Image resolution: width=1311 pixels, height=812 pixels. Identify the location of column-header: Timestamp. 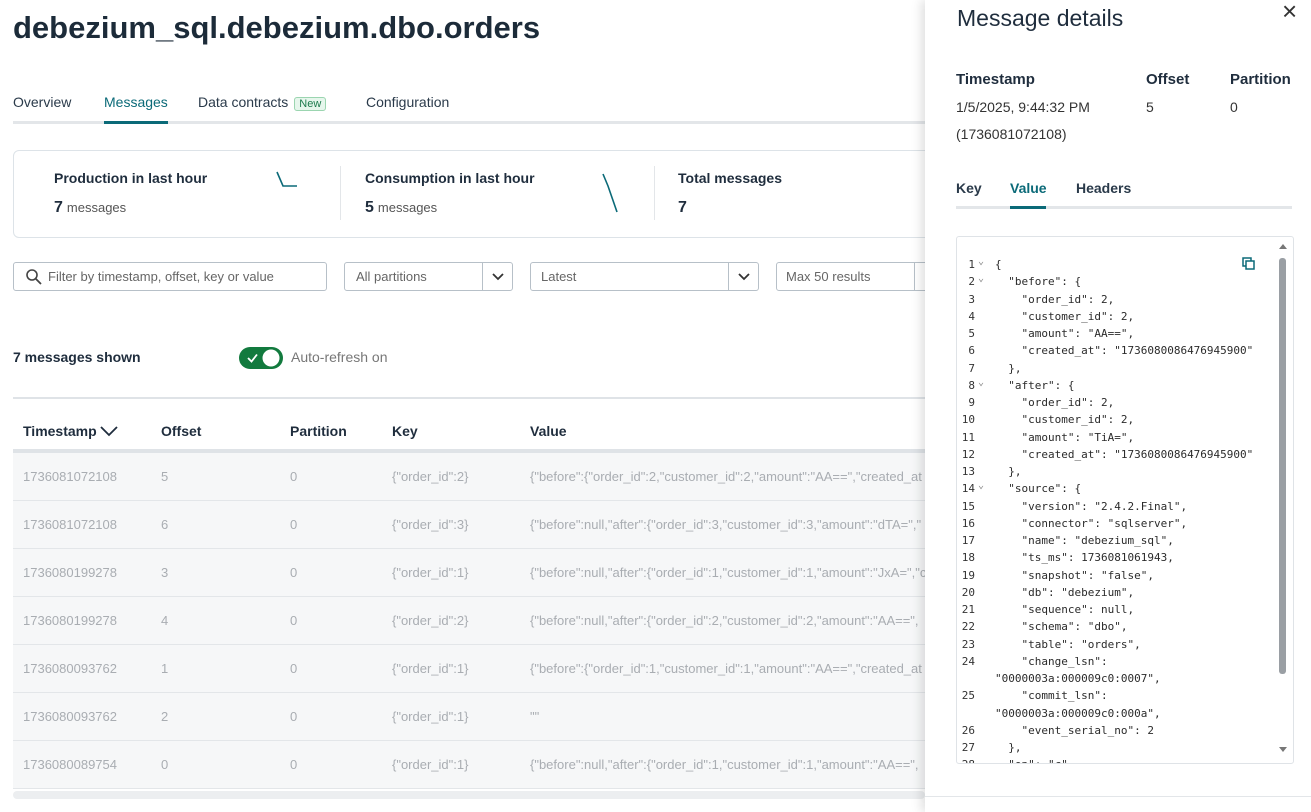
(60, 431).